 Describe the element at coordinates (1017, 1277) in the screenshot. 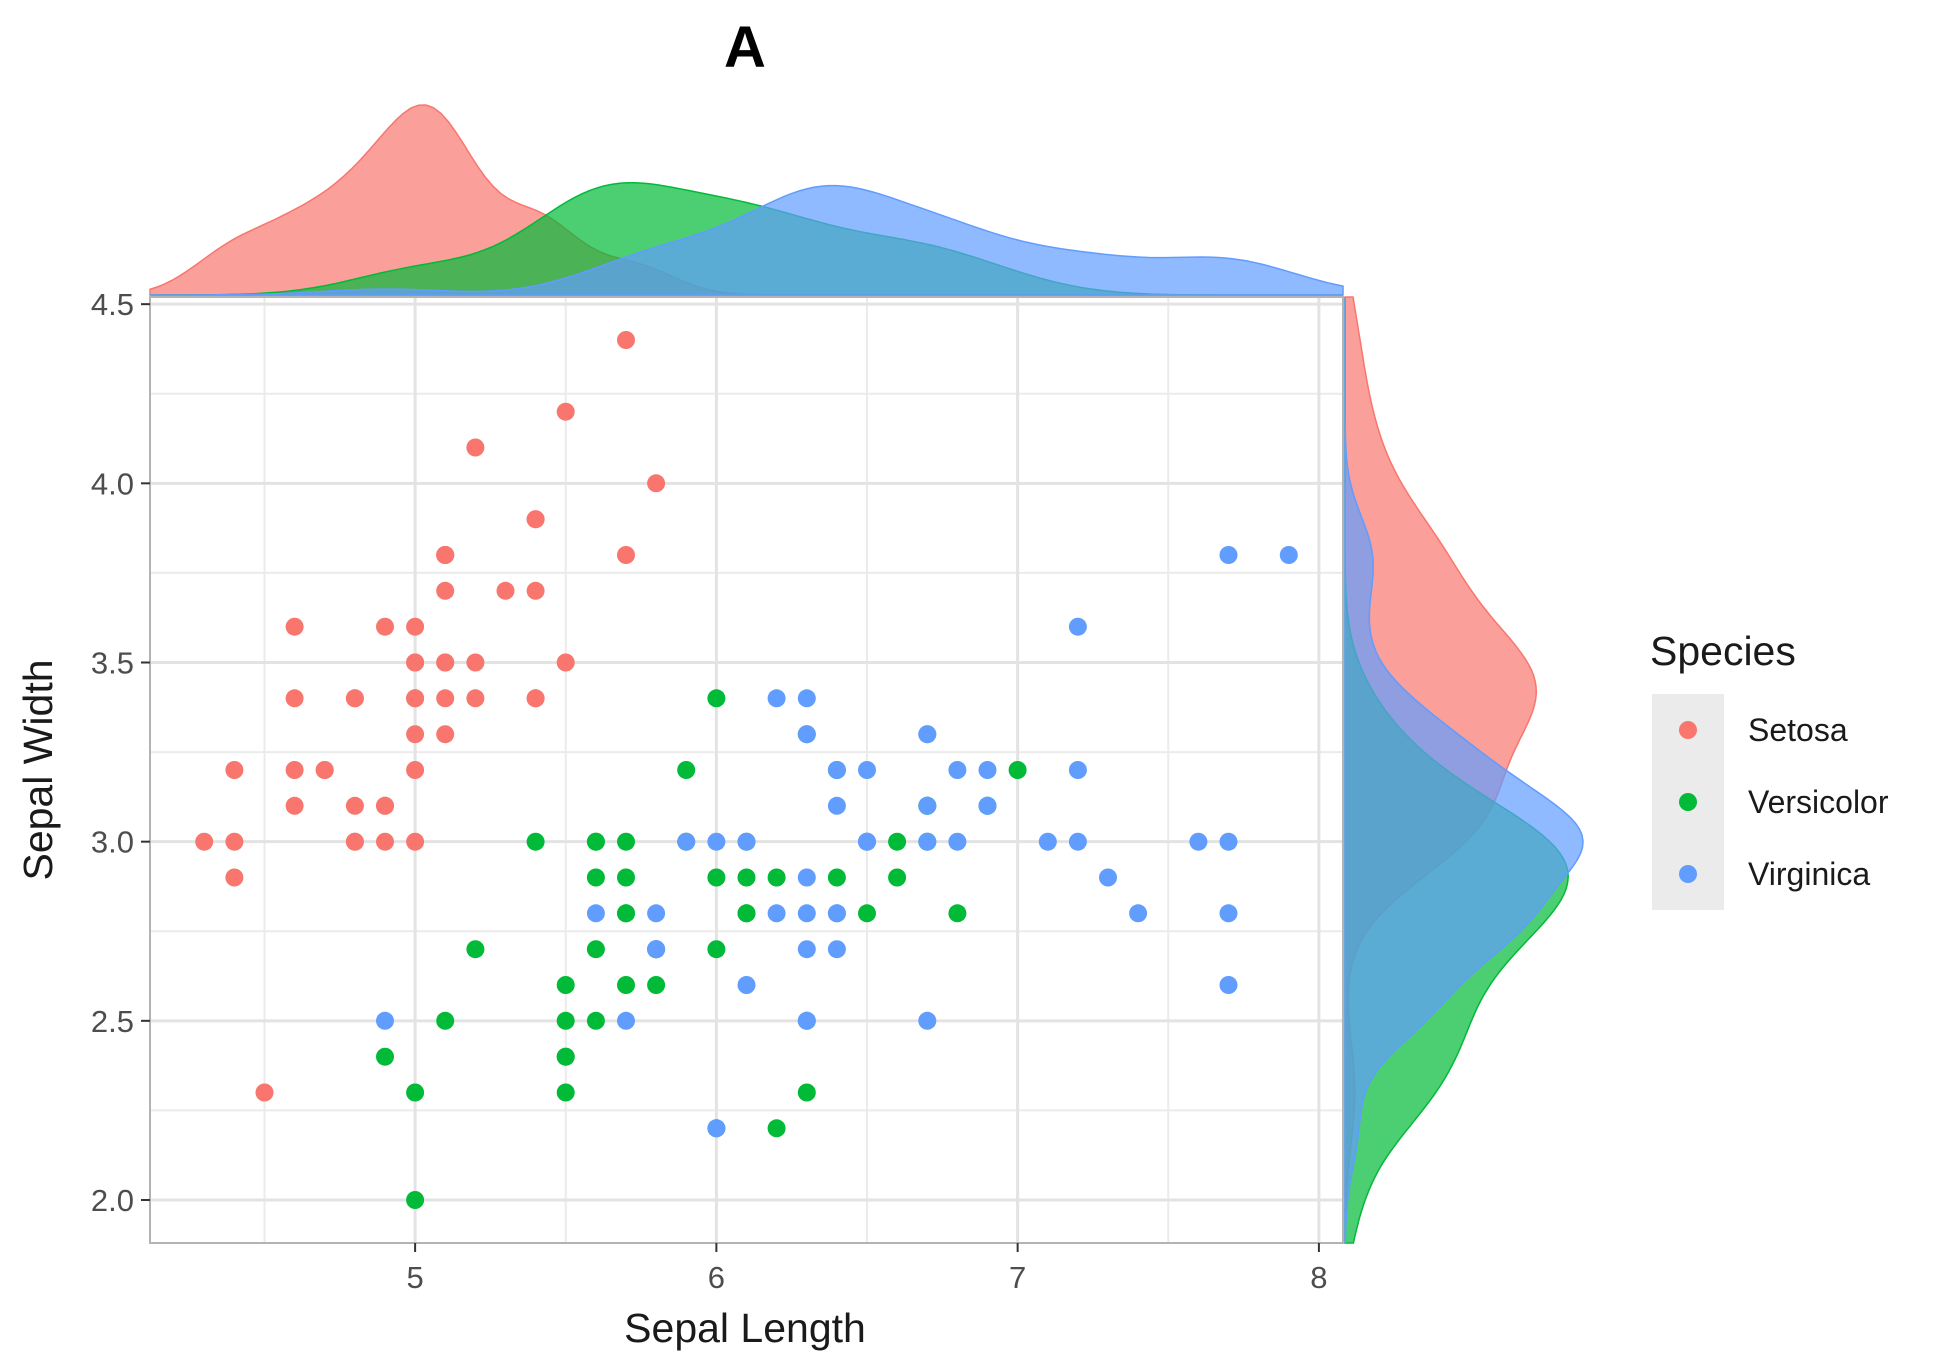

I see `x-tick-label: 7` at that location.